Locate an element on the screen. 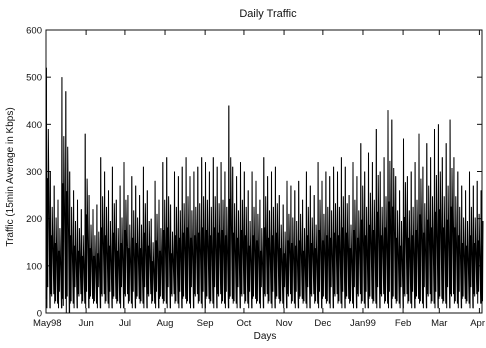  x-tick-label: Jun is located at coordinates (85, 323).